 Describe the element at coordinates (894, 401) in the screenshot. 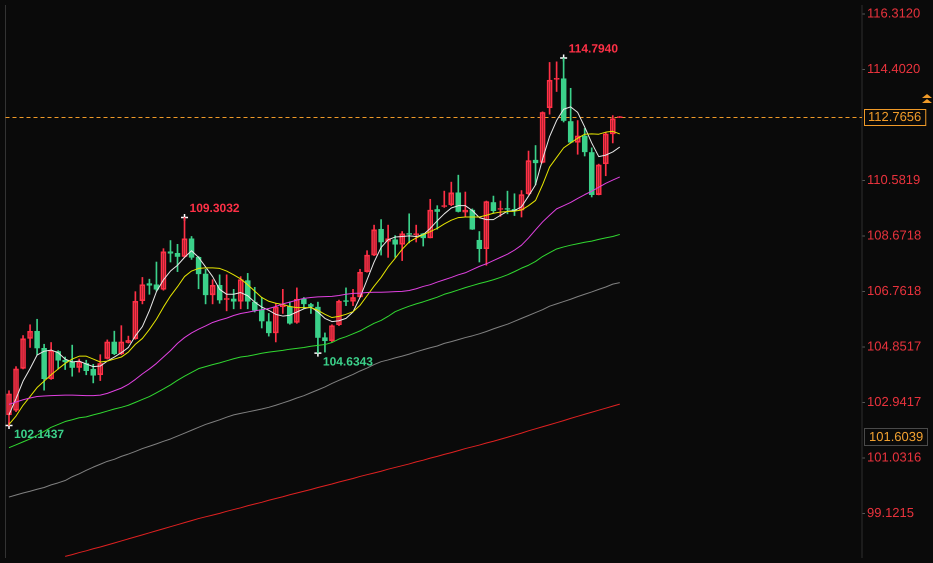

I see `y-tick-label: 102.9417` at that location.